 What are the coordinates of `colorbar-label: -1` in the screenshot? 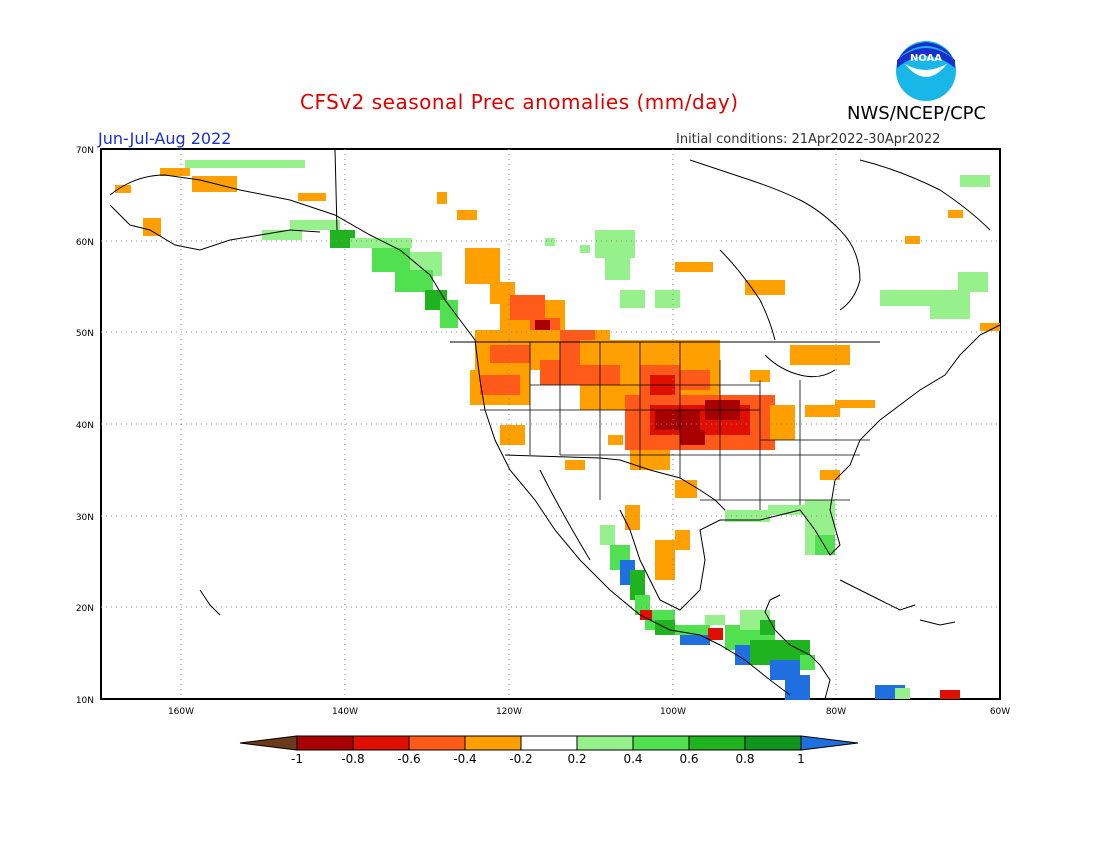 It's located at (297, 759).